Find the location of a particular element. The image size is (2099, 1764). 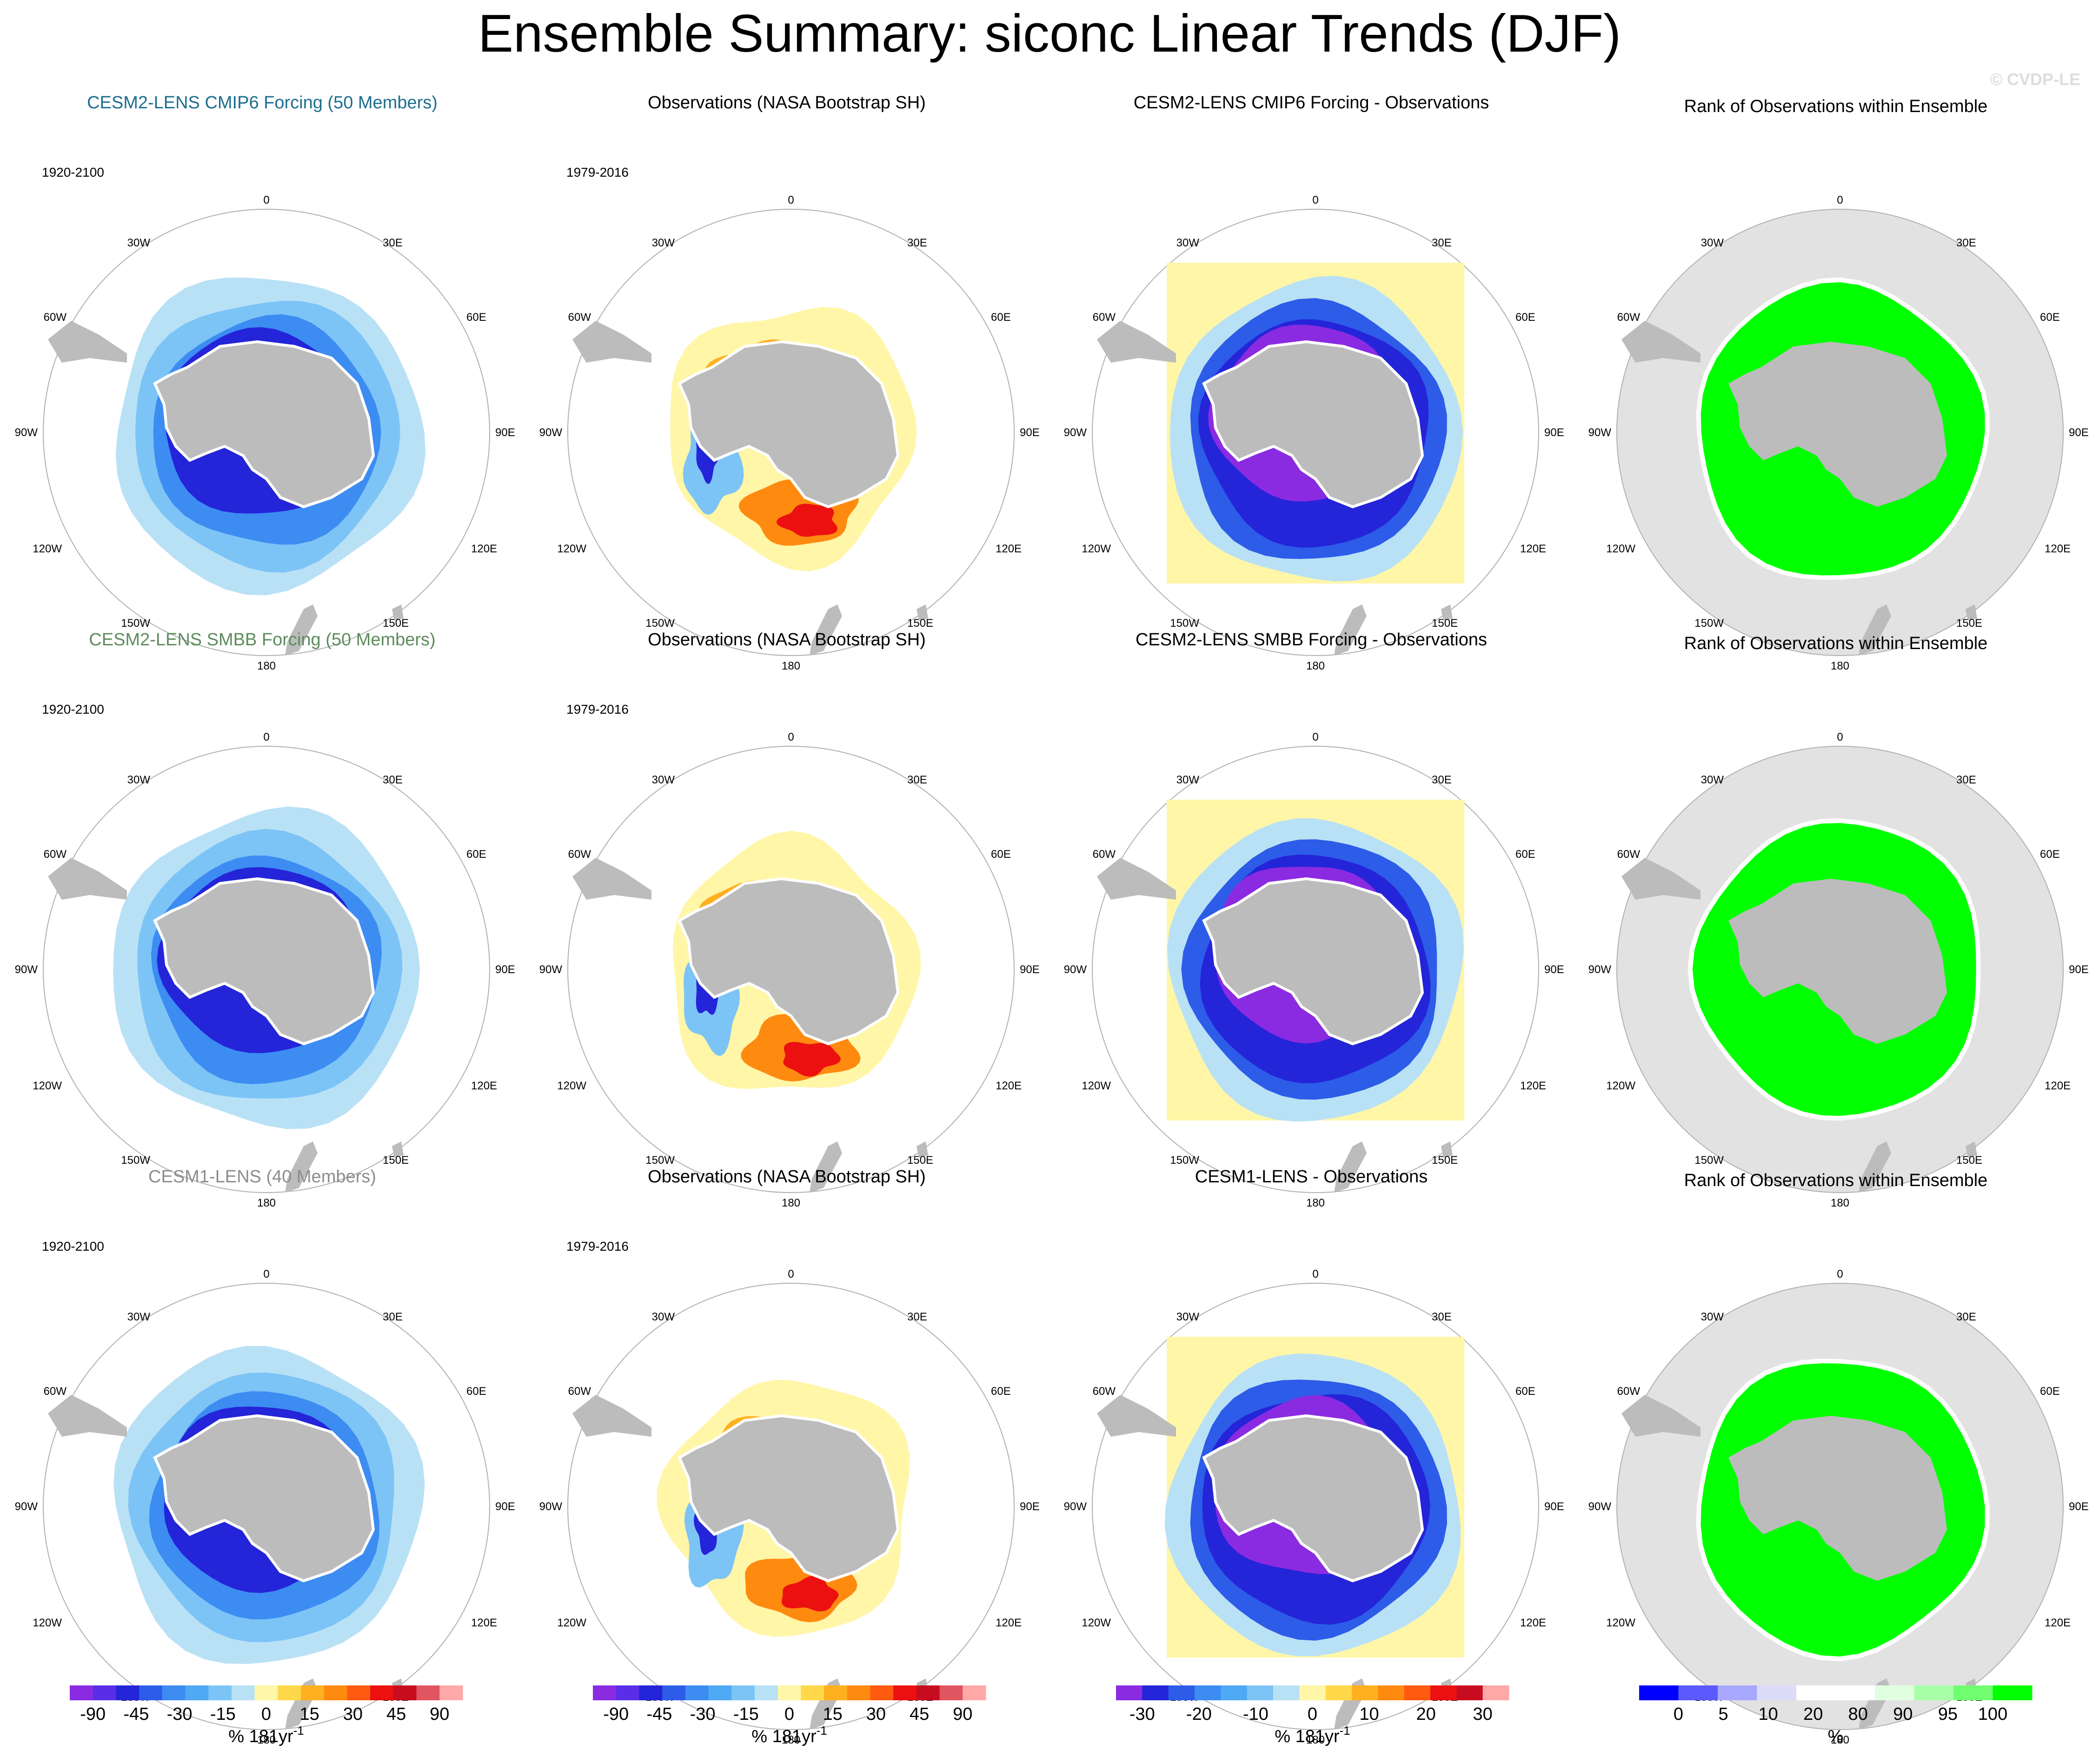

difference-colorbar: -30 -20 -10 0 10 20 30 % 181yr-1 is located at coordinates (1312, 1715).